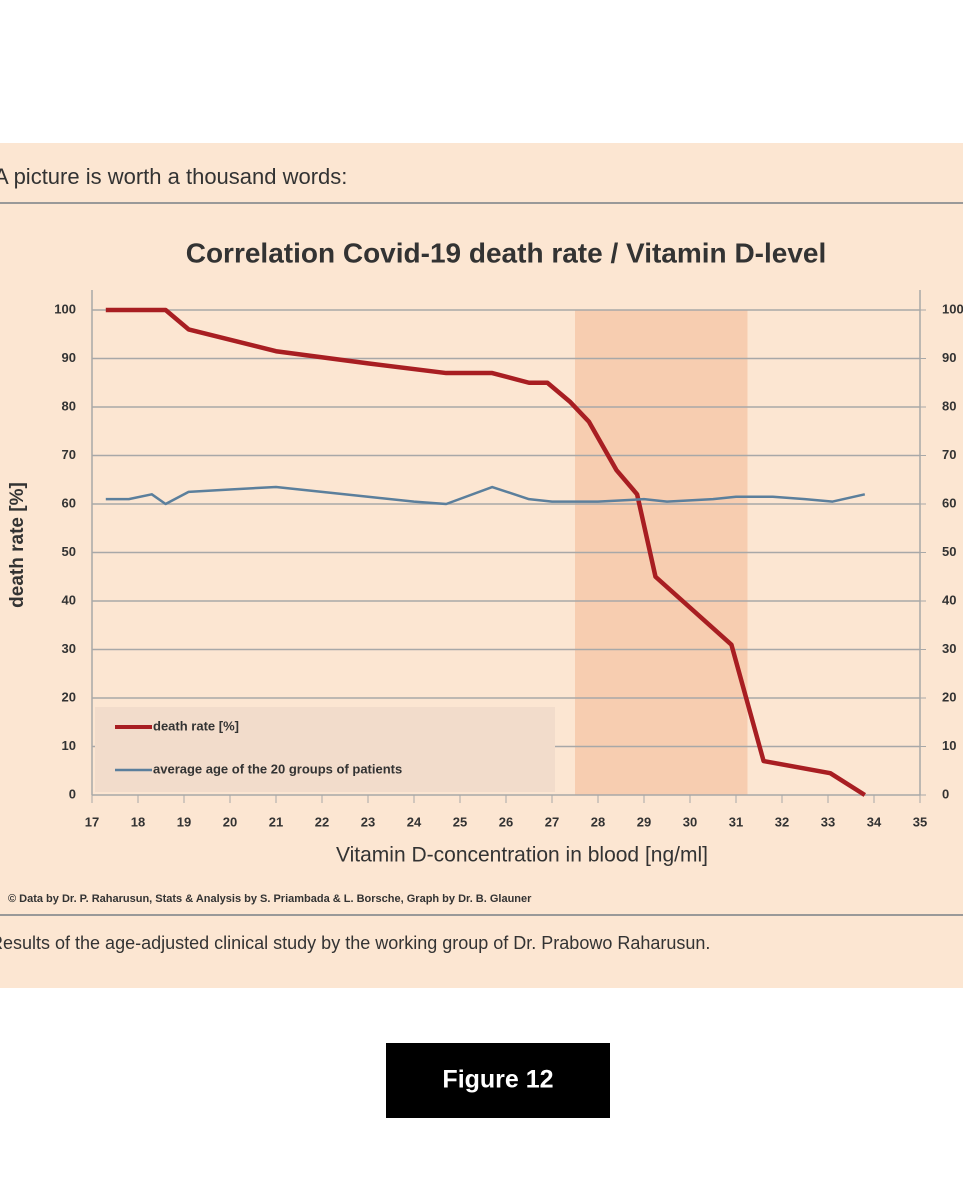 The image size is (963, 1200). Describe the element at coordinates (949, 454) in the screenshot. I see `y2-tick-label: 70` at that location.